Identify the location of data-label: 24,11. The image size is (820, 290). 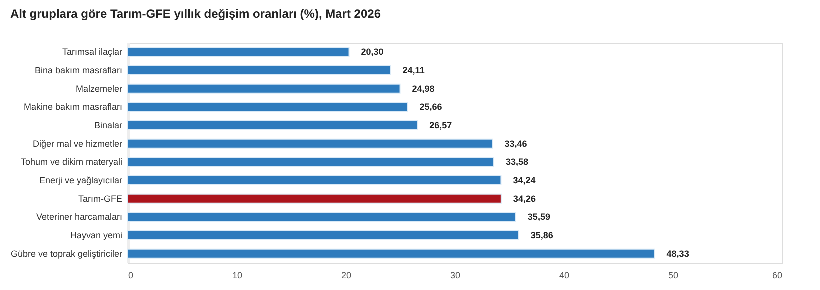
(413, 71).